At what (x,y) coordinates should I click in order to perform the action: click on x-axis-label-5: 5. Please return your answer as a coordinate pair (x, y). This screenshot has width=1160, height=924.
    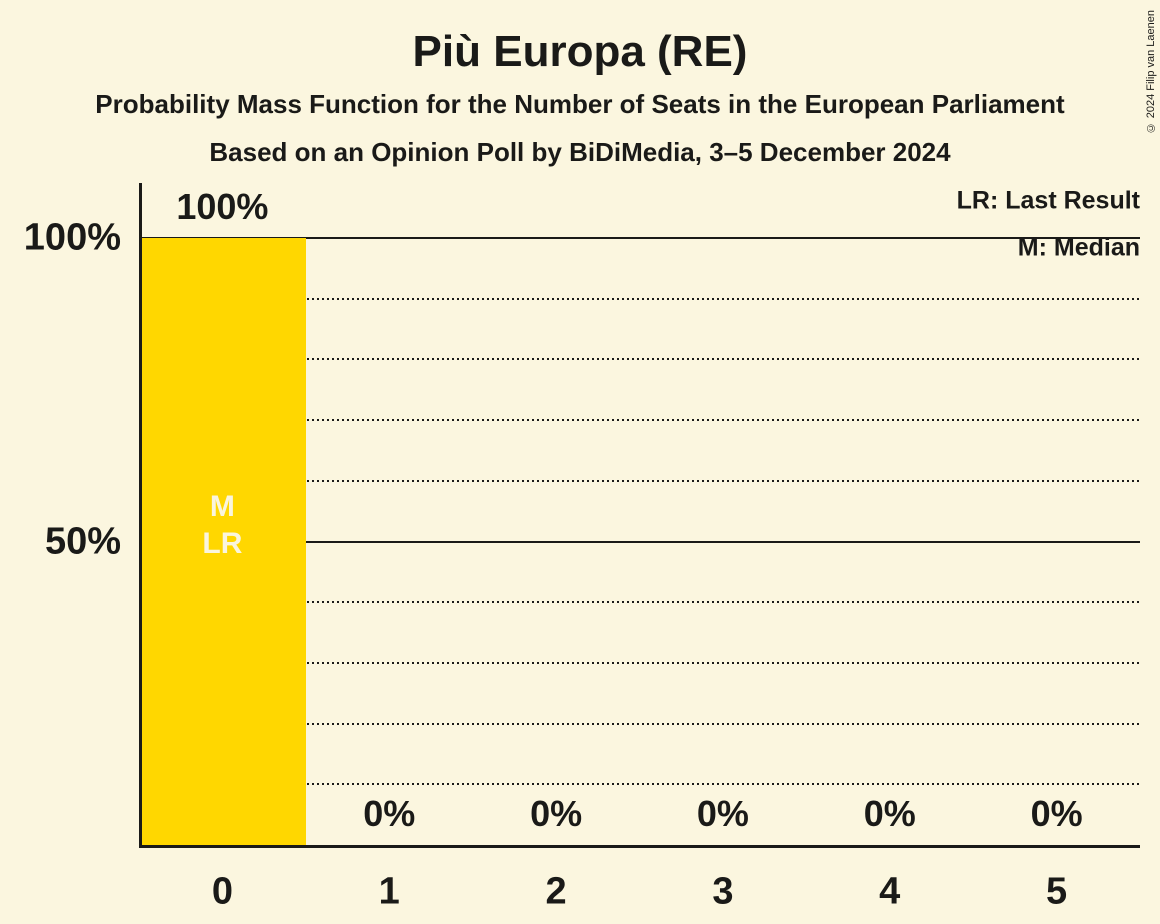
    Looking at the image, I should click on (1057, 891).